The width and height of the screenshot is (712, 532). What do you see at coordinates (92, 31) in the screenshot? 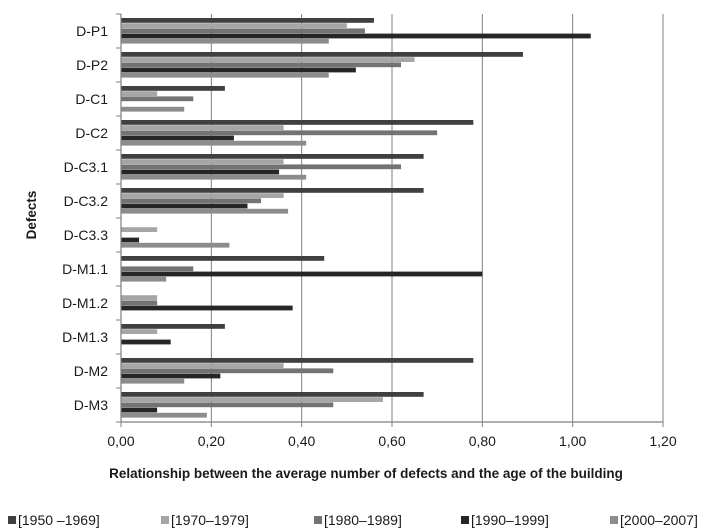
I see `category-label: D-P1` at bounding box center [92, 31].